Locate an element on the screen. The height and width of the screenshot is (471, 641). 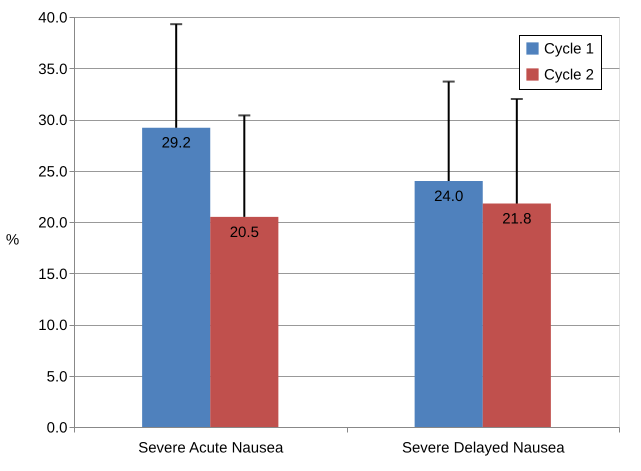
y-tick-label: 35.0 is located at coordinates (53, 69).